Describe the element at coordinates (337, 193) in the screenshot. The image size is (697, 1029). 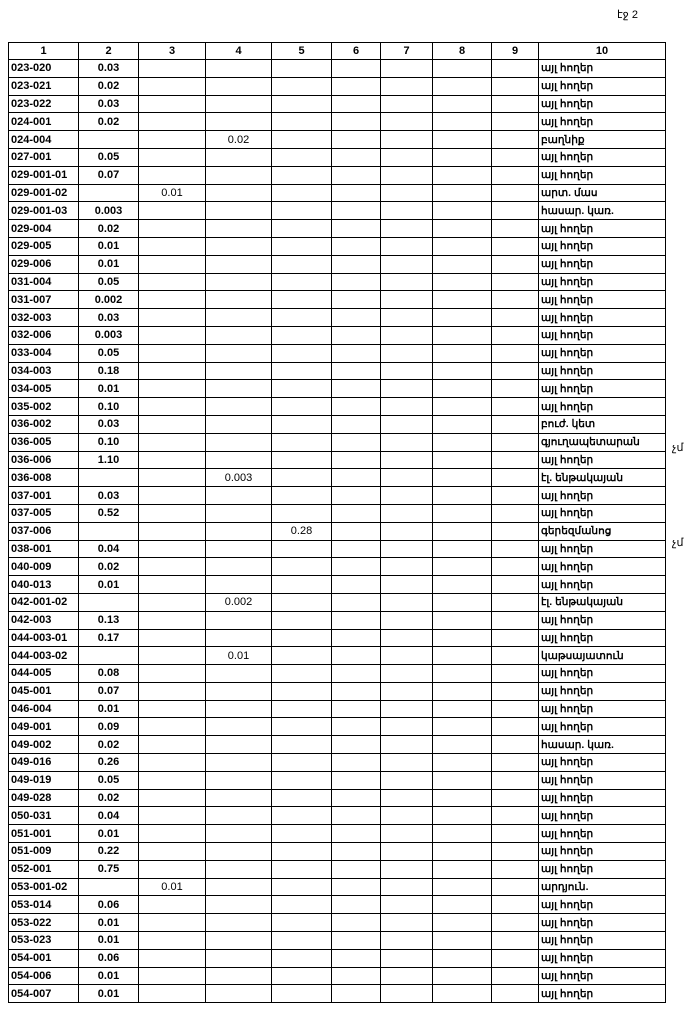
I see `table-row: 029-001-02 0.01 արտ. մաս` at that location.